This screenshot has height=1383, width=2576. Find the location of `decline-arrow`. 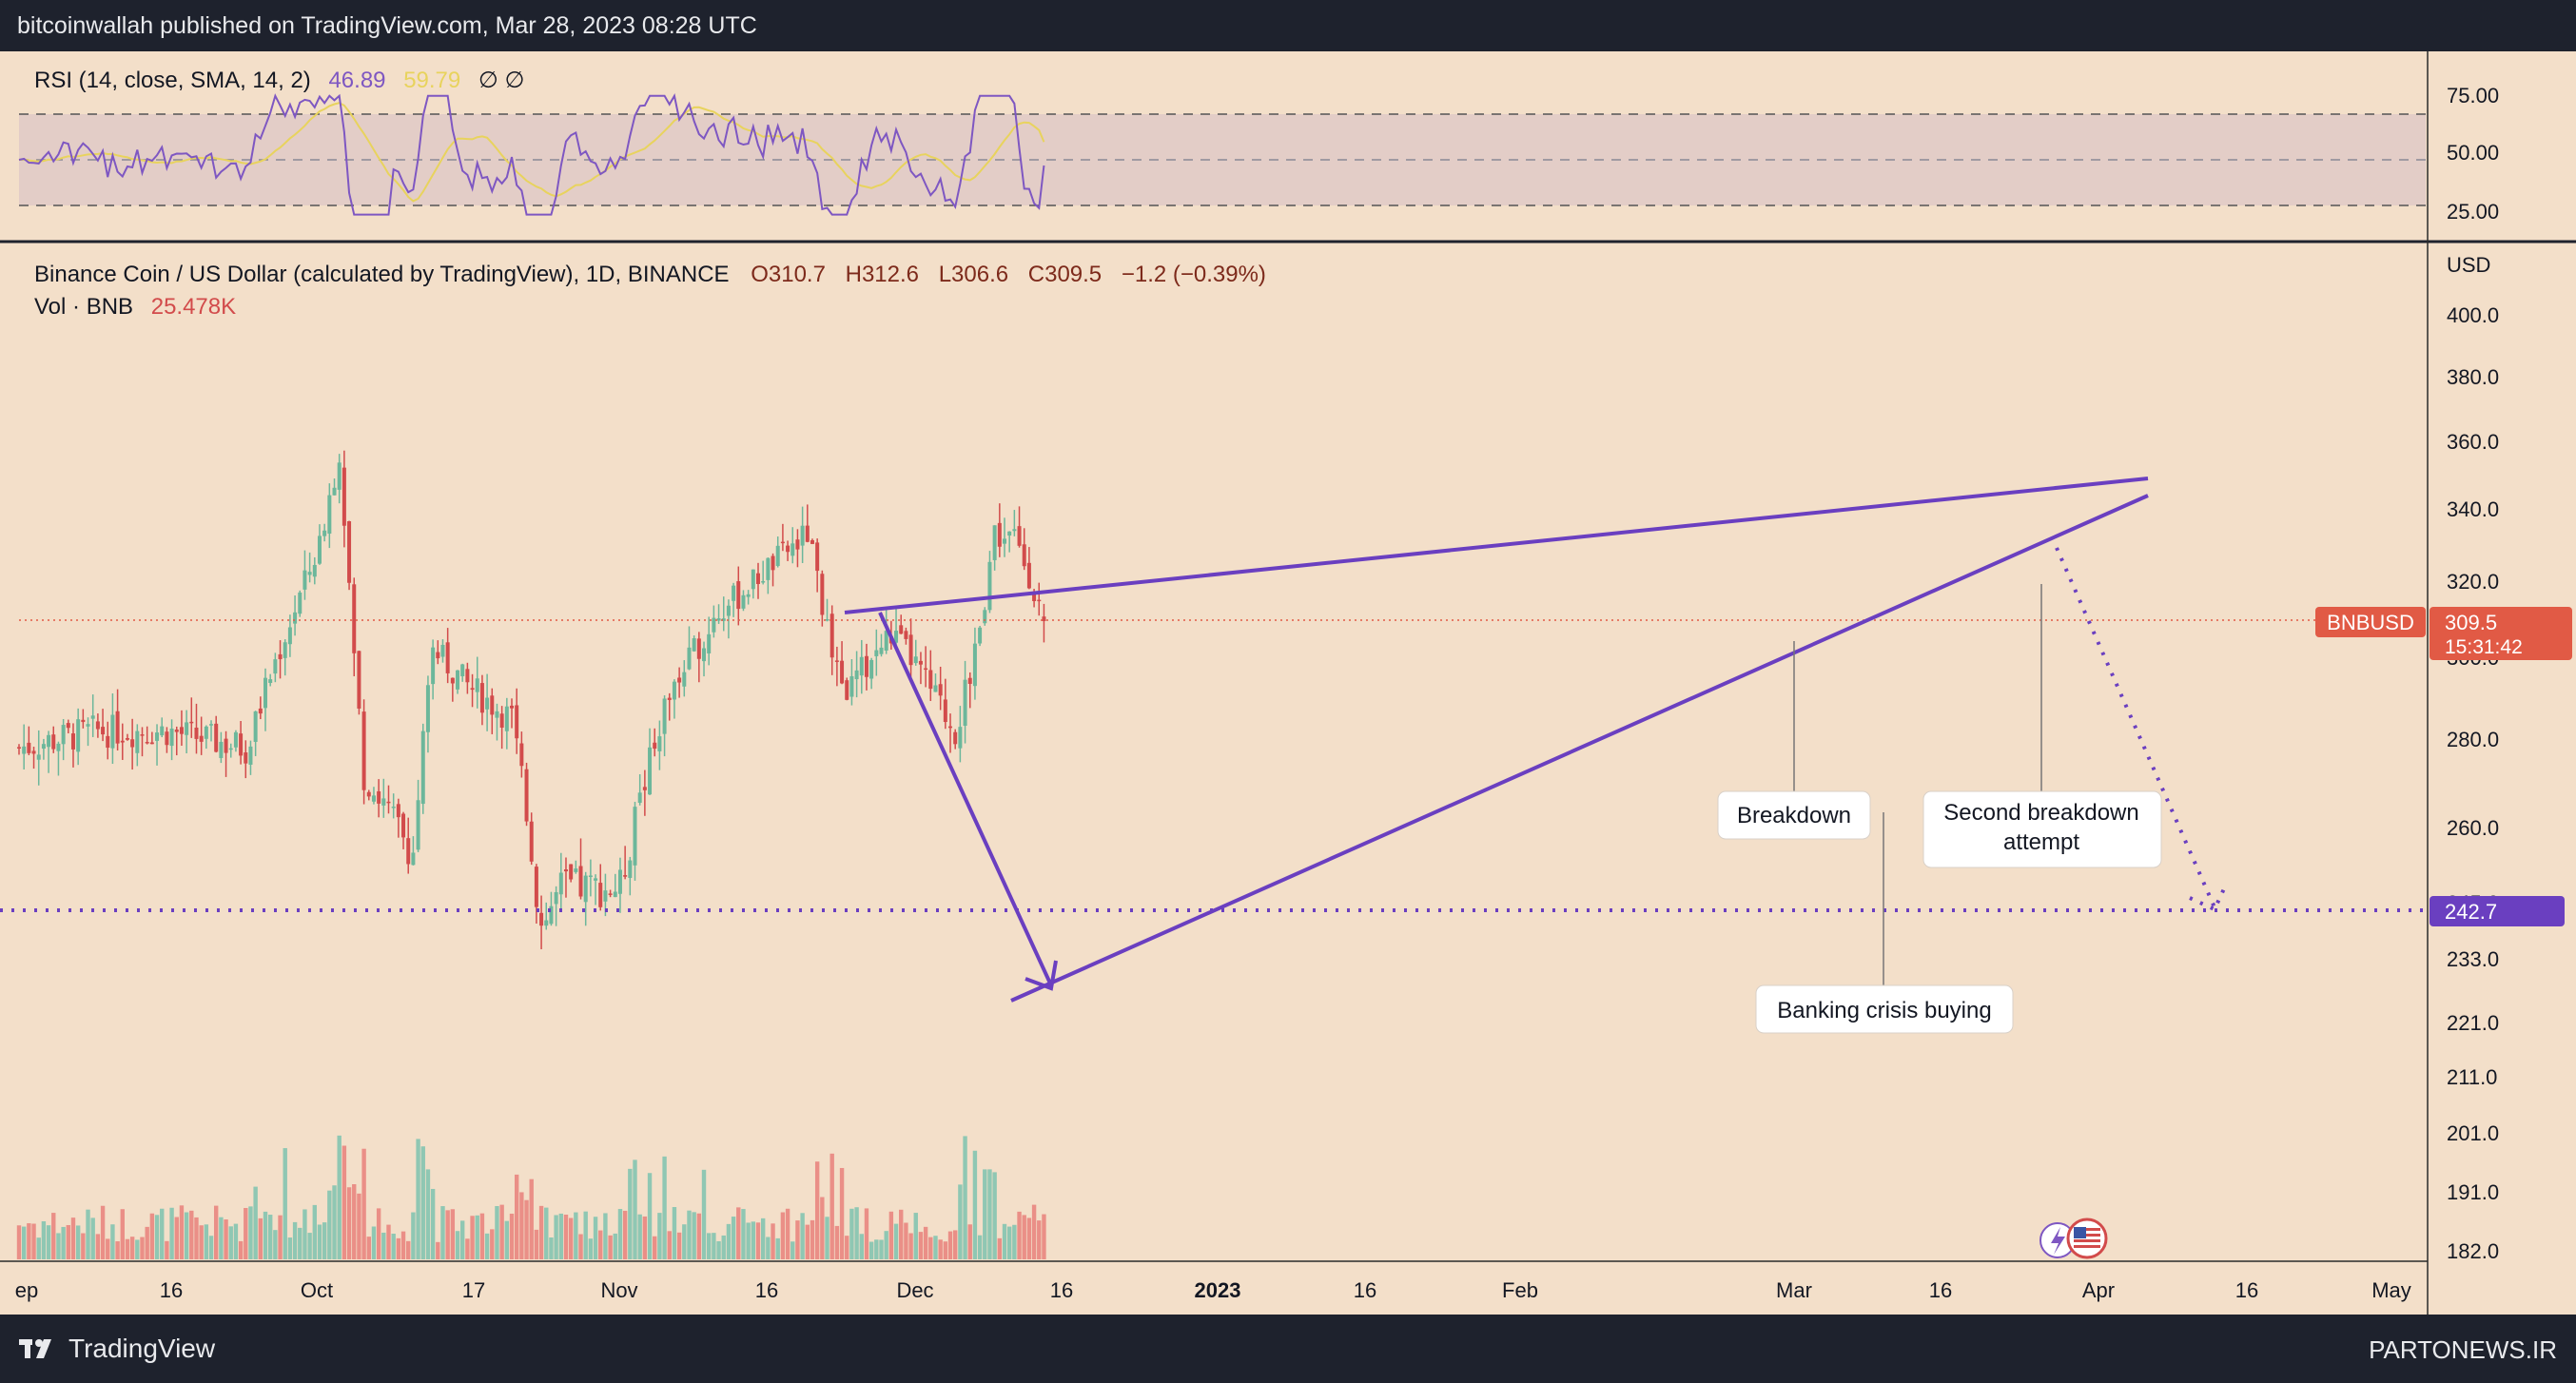

decline-arrow is located at coordinates (968, 802).